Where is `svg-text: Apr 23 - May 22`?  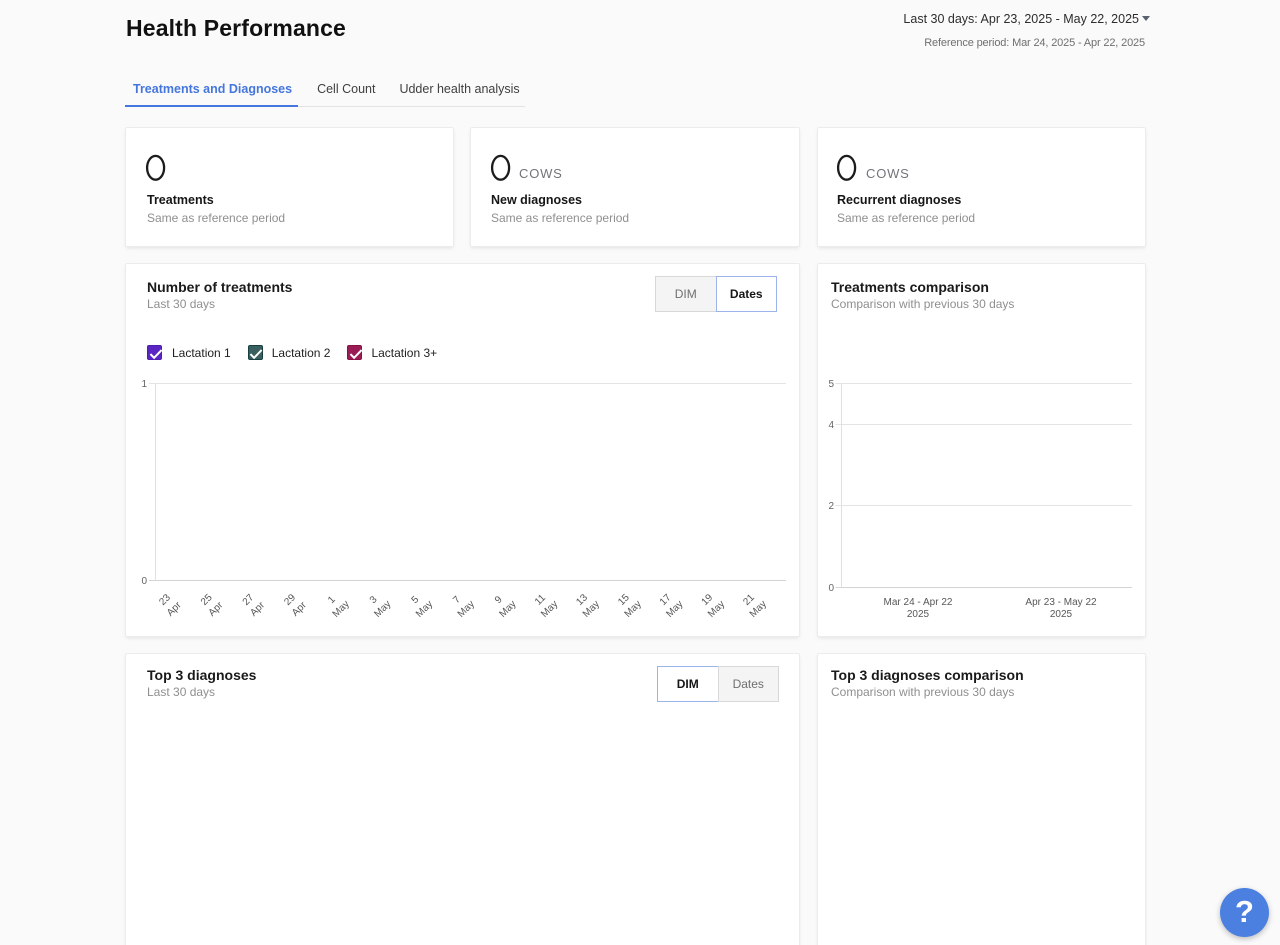 svg-text: Apr 23 - May 22 is located at coordinates (1061, 602).